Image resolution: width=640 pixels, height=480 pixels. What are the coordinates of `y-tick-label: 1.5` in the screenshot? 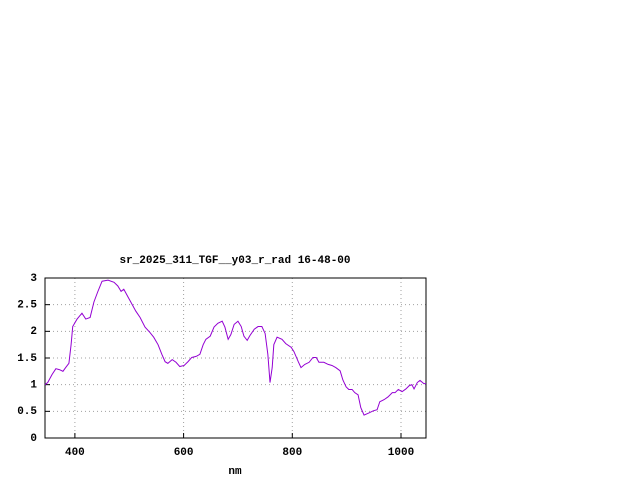 It's located at (27, 359).